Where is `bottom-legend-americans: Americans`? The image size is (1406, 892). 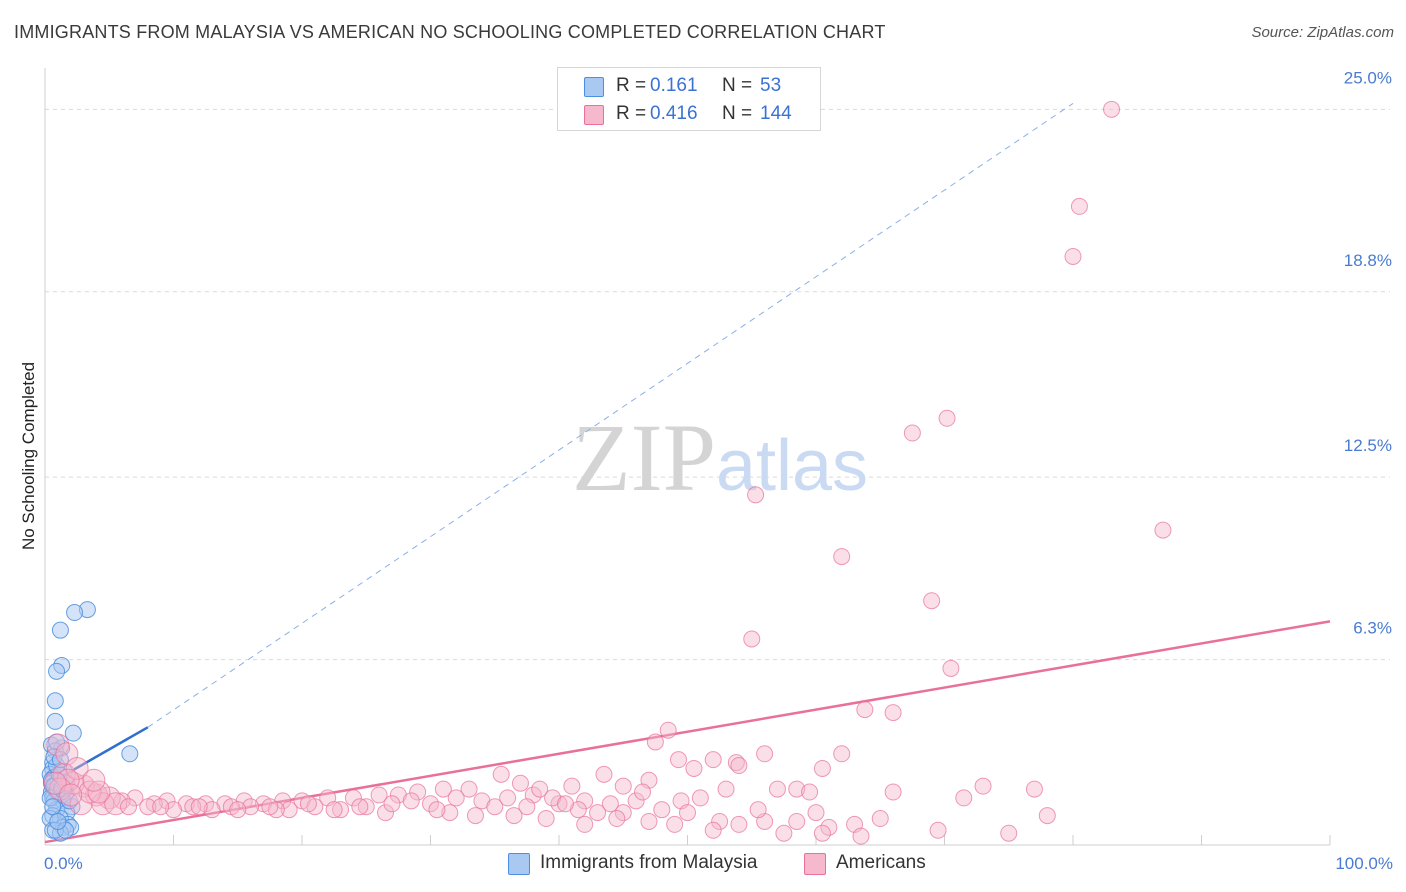 bottom-legend-americans: Americans is located at coordinates (884, 864).